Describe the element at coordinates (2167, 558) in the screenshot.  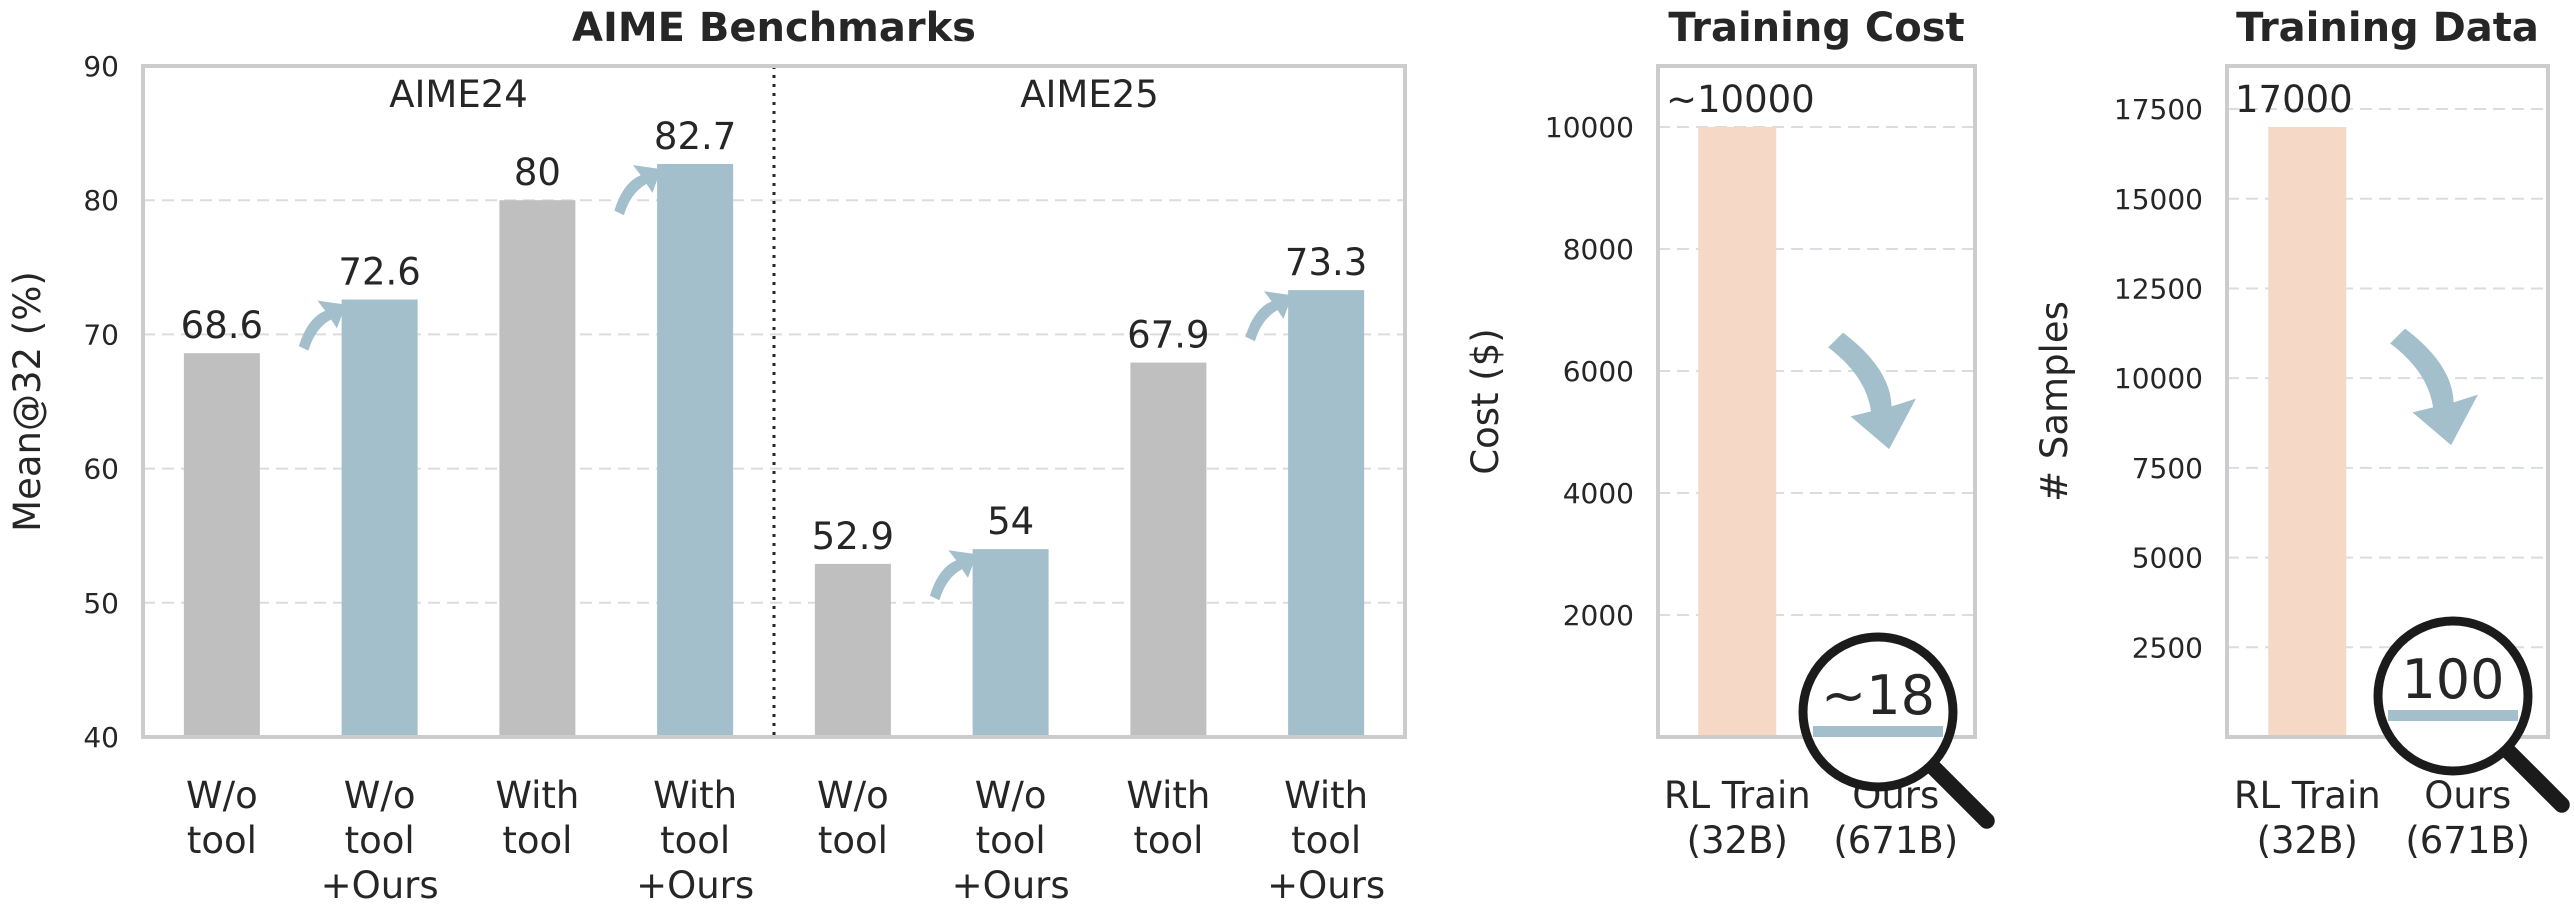
I see `y-tick-label: 5000` at that location.